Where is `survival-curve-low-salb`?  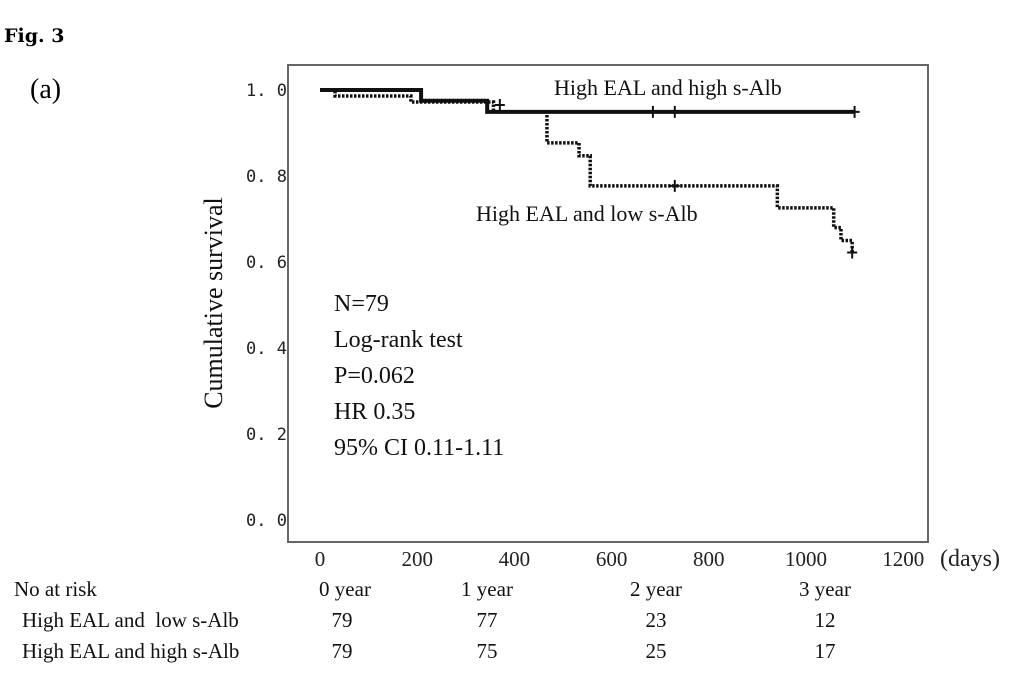
survival-curve-low-salb is located at coordinates (587, 170).